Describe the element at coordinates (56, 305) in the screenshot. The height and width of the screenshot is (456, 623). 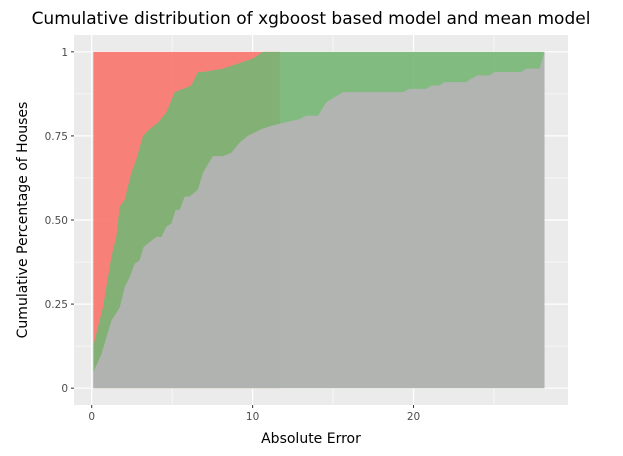
I see `y-tick-label: 0.25` at that location.